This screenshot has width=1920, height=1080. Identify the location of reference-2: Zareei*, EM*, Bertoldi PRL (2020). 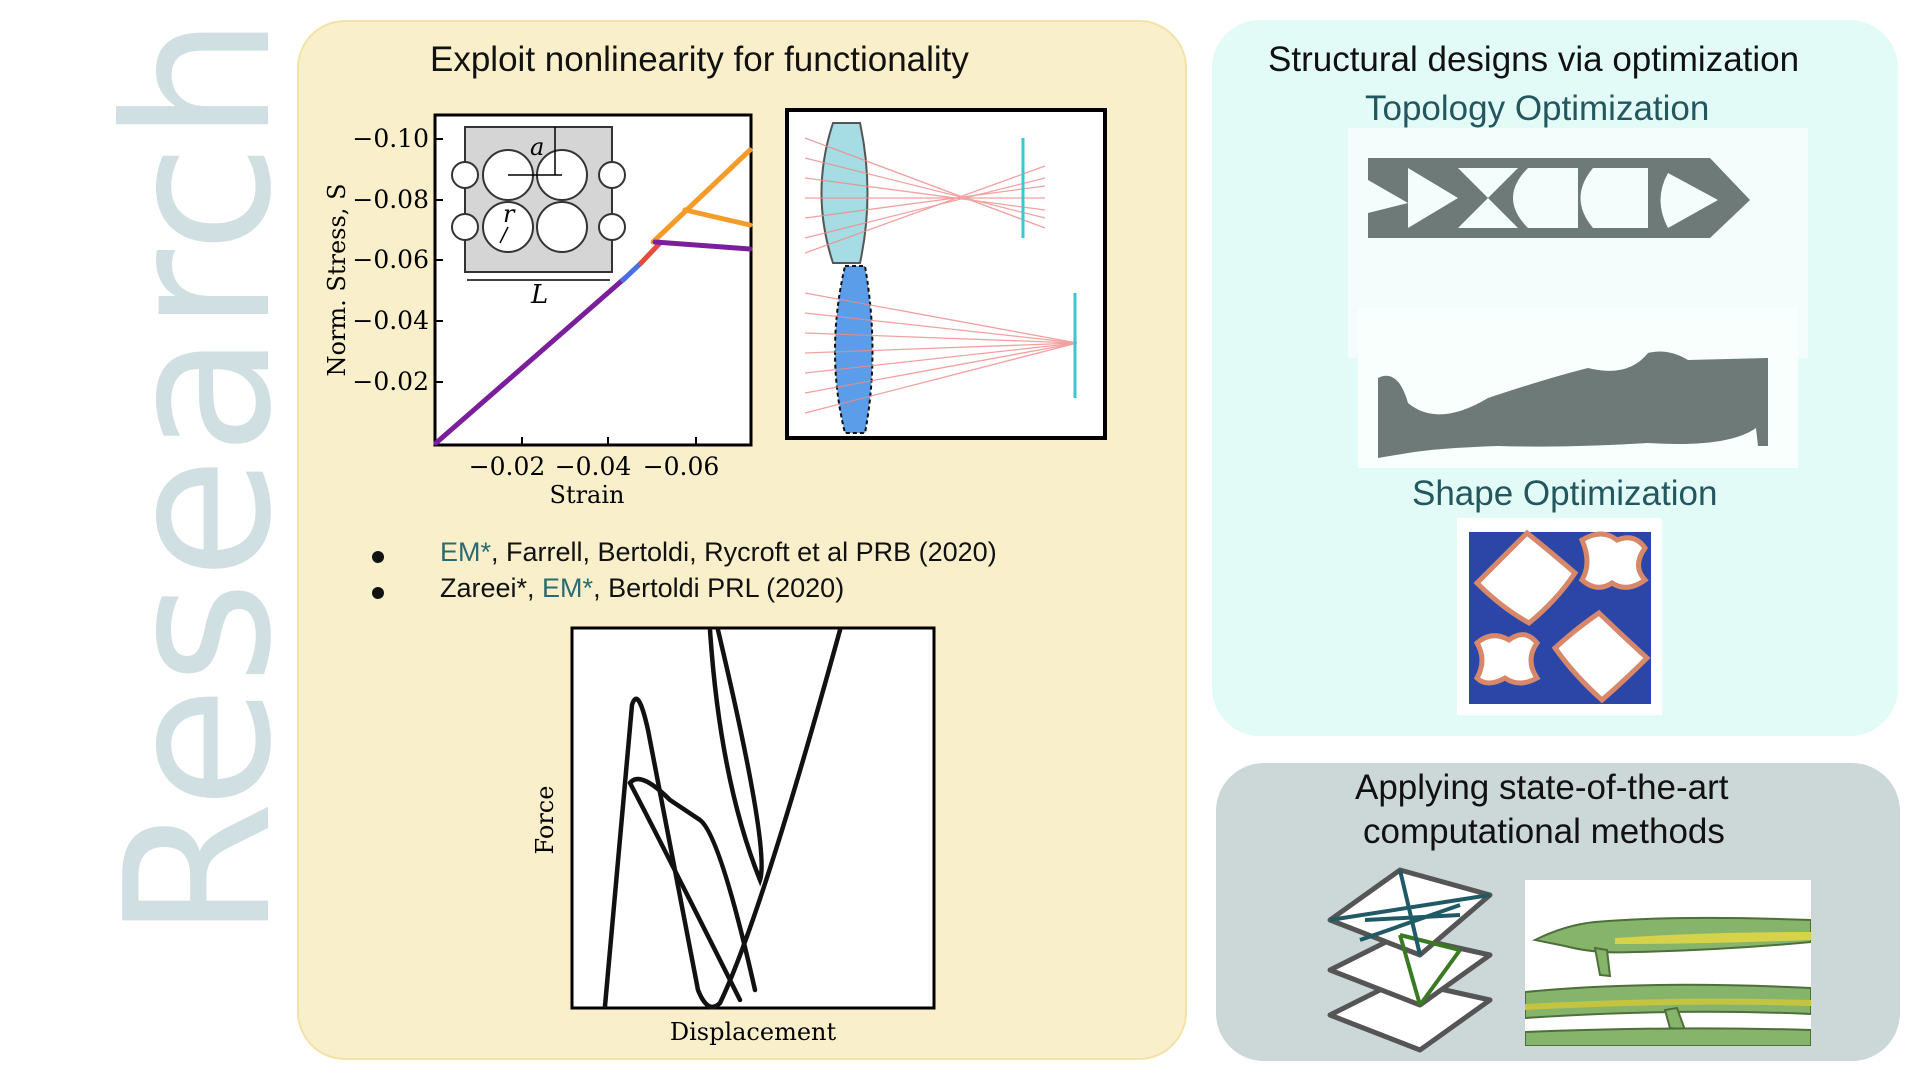
(642, 588).